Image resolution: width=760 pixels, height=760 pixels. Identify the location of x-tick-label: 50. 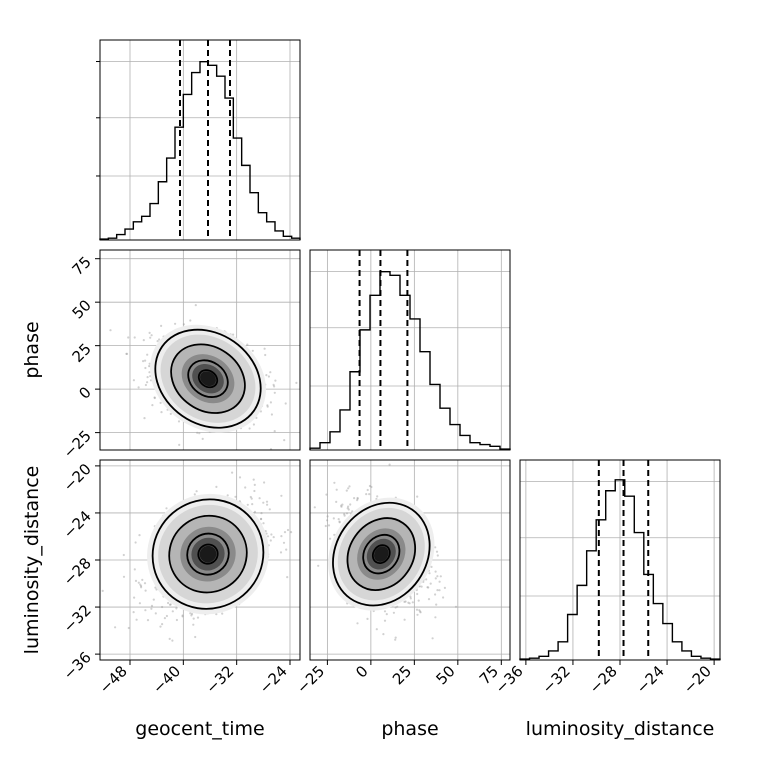
(445, 675).